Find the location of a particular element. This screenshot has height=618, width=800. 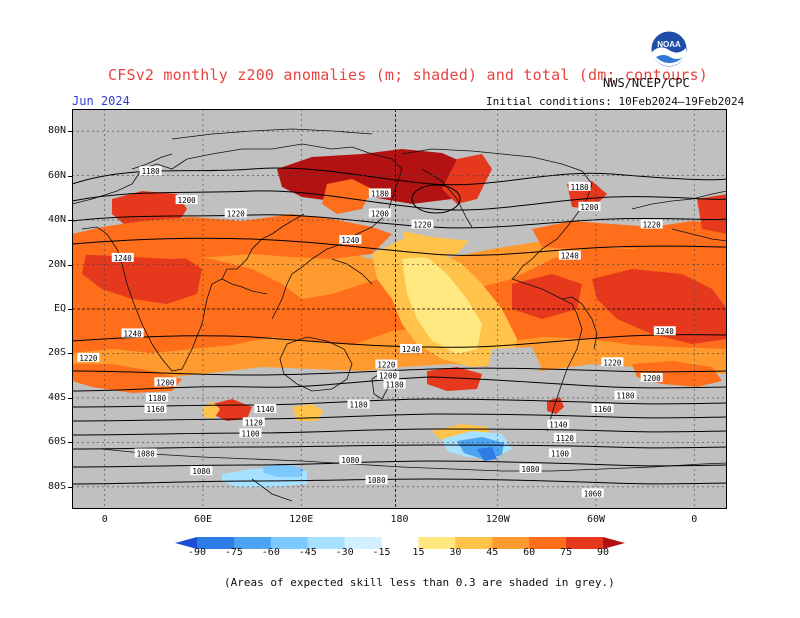

colorbar-label: 90 is located at coordinates (603, 552).